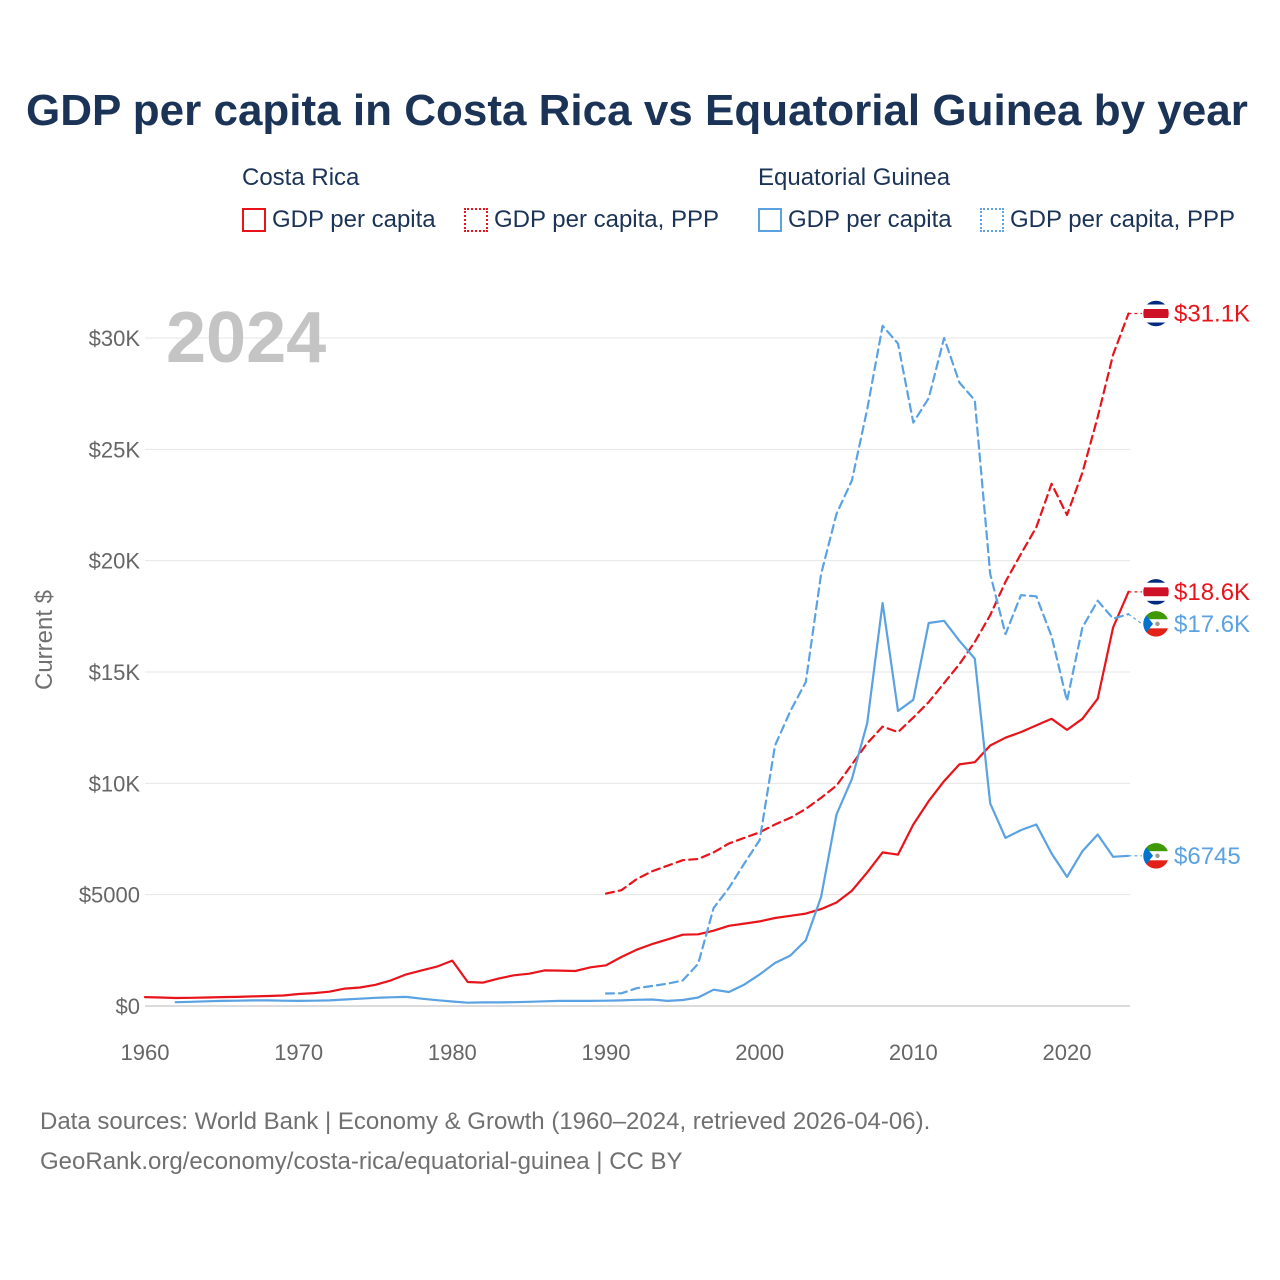  I want to click on x-tick-label: 2000, so click(759, 1052).